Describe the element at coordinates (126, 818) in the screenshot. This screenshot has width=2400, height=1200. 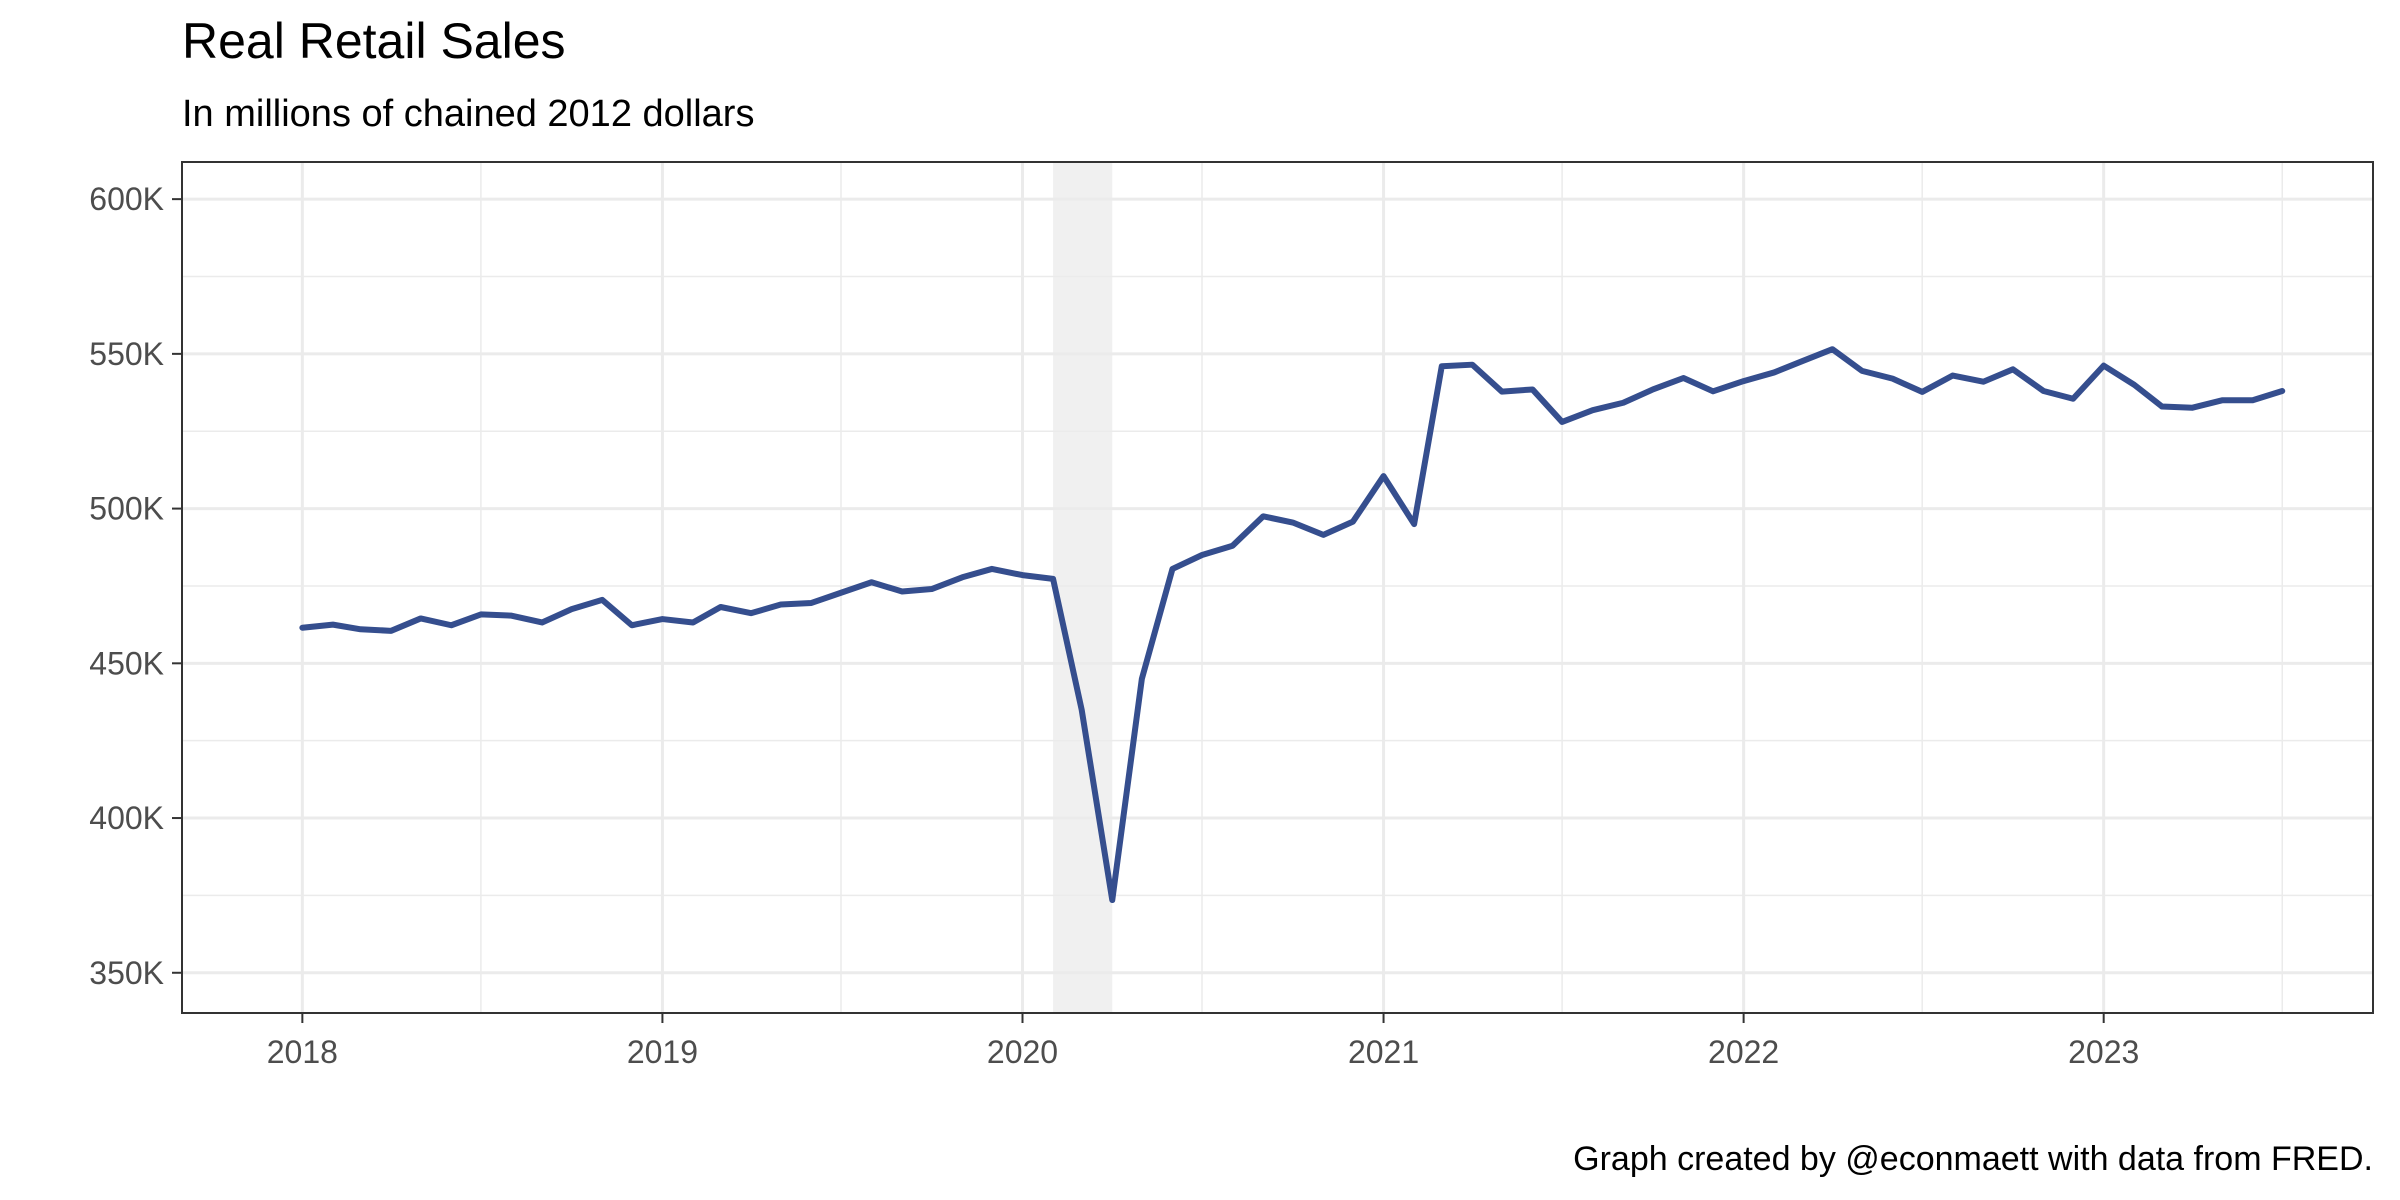
I see `y-tick-label: 400K` at that location.